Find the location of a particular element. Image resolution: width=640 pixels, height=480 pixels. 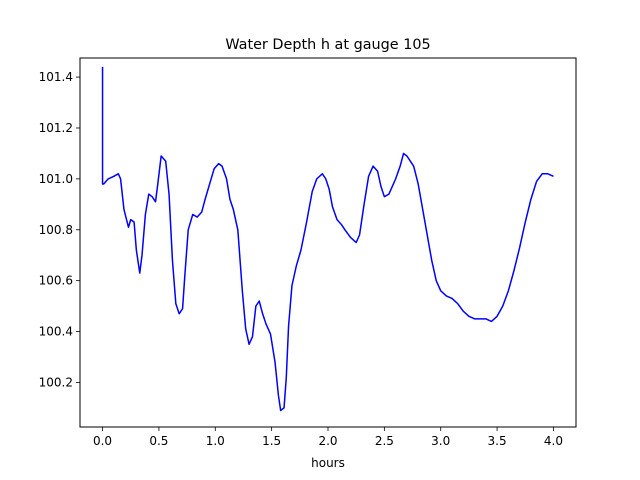

y-axis: 100.2 100.4 100.6 100.8 101.0 101.2 101.4 is located at coordinates (59, 229).